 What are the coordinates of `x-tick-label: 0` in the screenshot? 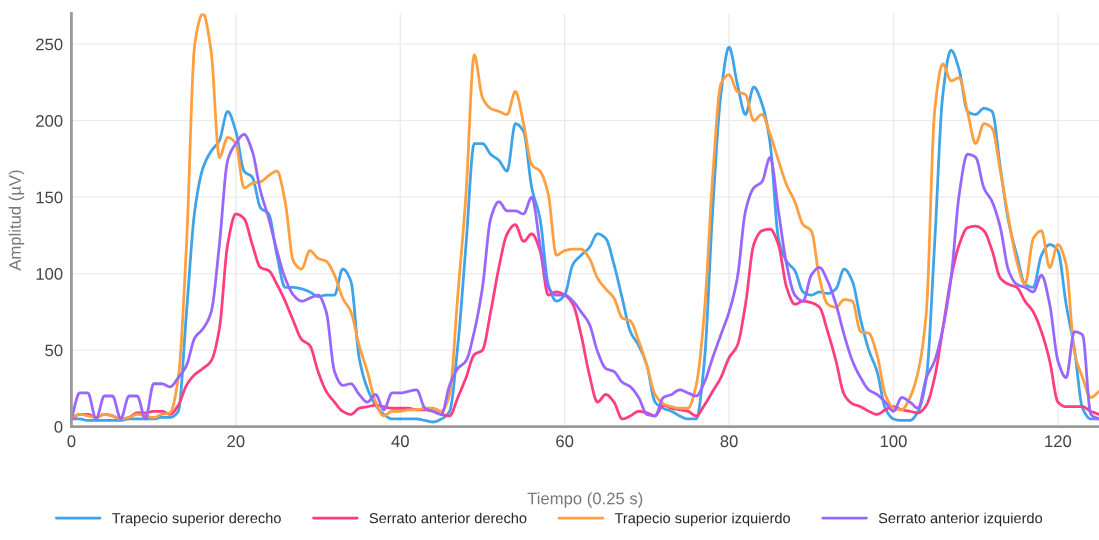 It's located at (71, 441).